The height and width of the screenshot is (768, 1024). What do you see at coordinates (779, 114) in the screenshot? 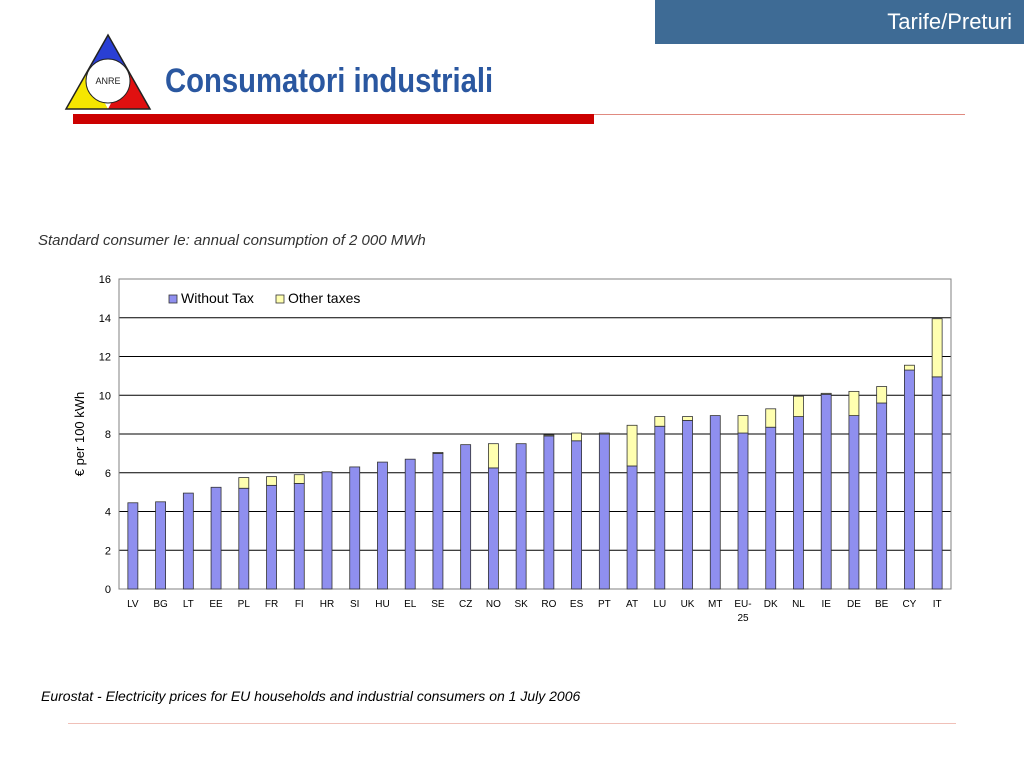
I see `title-underline-thin` at bounding box center [779, 114].